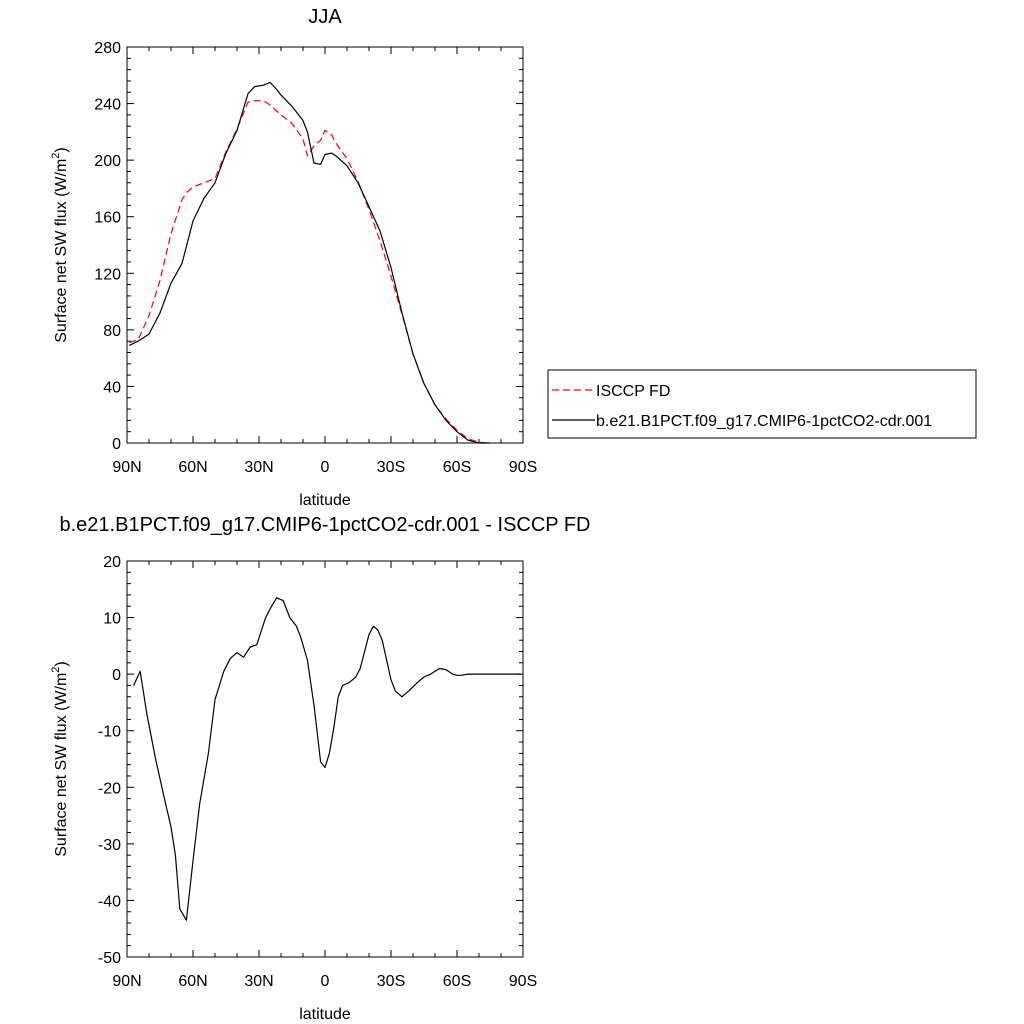  What do you see at coordinates (325, 1014) in the screenshot?
I see `bottom-chart-xlabel: latitude` at bounding box center [325, 1014].